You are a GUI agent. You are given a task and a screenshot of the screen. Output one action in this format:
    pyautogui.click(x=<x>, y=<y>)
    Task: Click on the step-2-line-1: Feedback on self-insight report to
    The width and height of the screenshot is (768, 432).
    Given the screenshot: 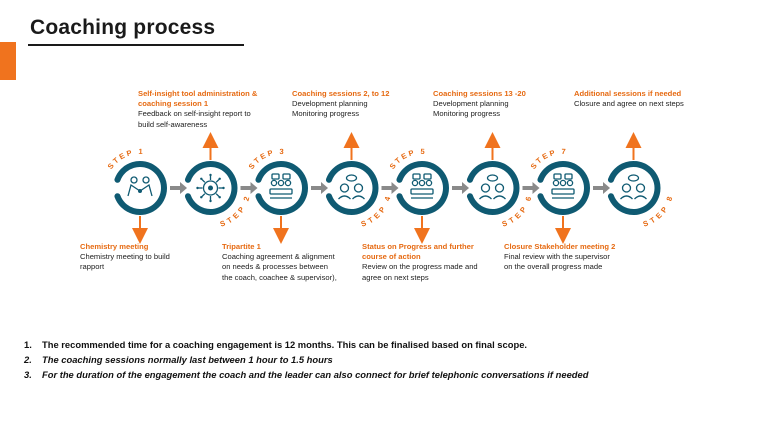 What is the action you would take?
    pyautogui.click(x=194, y=114)
    